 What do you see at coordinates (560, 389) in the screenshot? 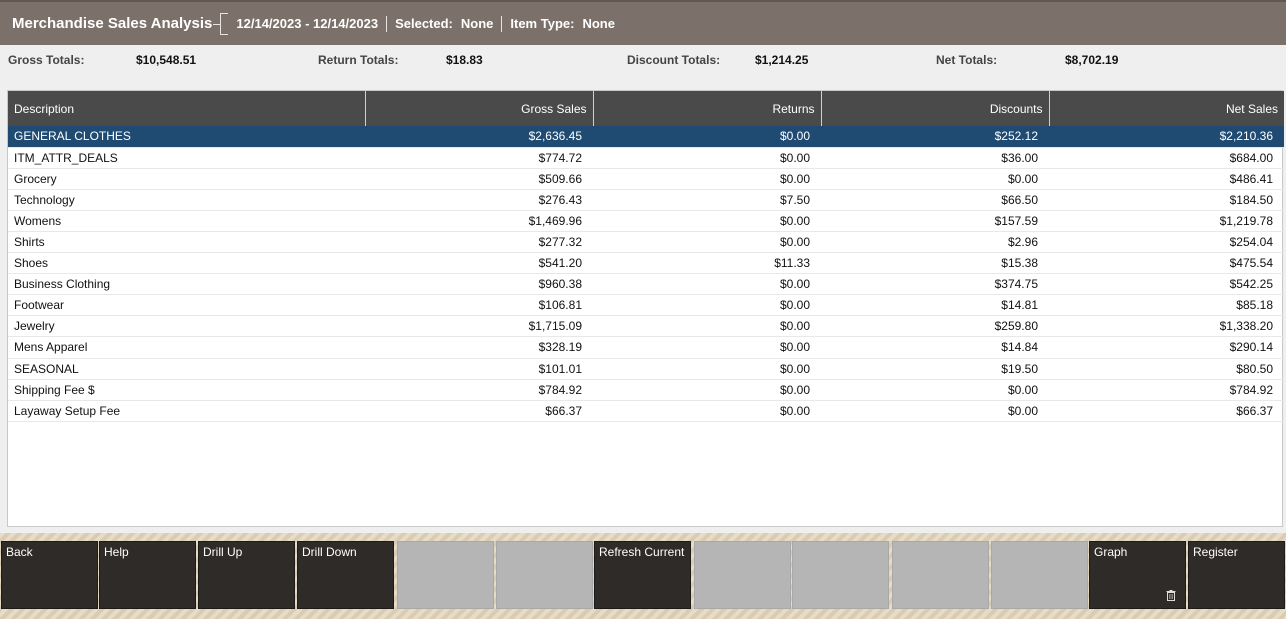
I see `cell-gross-sales: $784.92` at bounding box center [560, 389].